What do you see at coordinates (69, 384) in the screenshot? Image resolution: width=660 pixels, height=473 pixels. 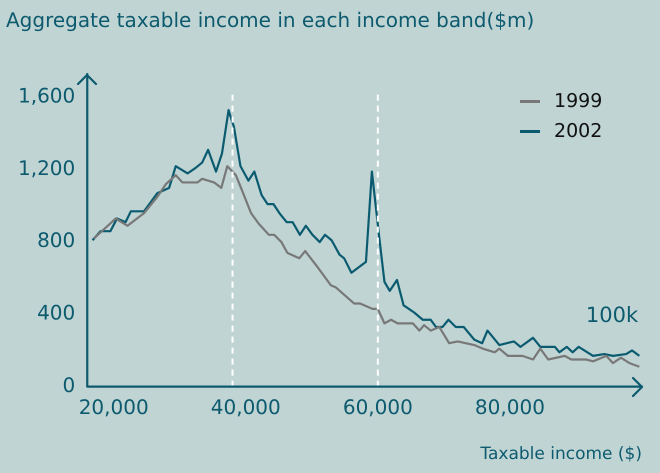 I see `y-tick-label: 0` at bounding box center [69, 384].